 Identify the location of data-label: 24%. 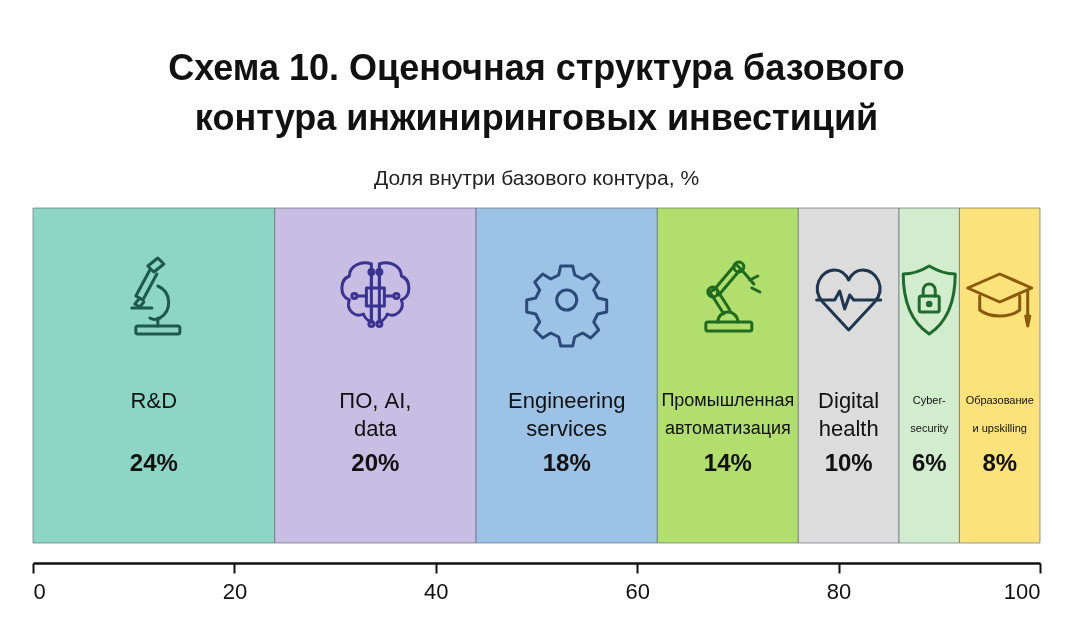
(153, 462).